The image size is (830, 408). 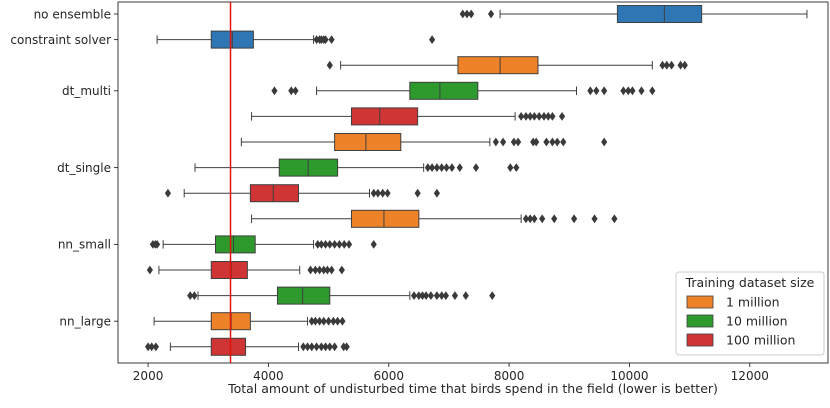 I want to click on y-tick-label: constraint solver, so click(x=60, y=40).